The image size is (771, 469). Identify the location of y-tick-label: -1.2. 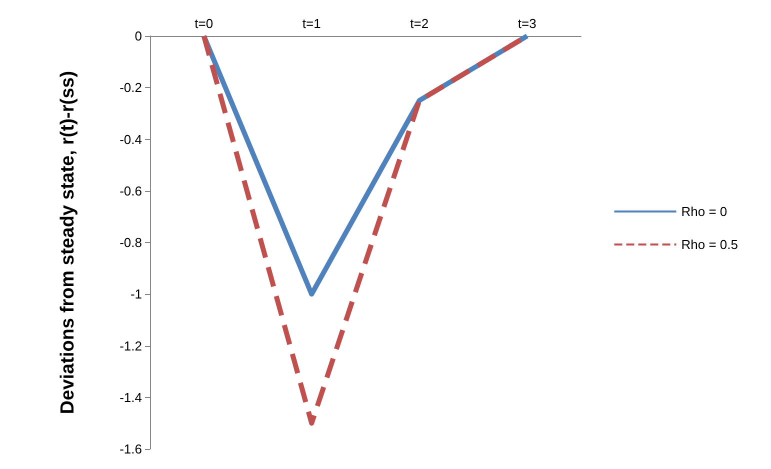
(131, 346).